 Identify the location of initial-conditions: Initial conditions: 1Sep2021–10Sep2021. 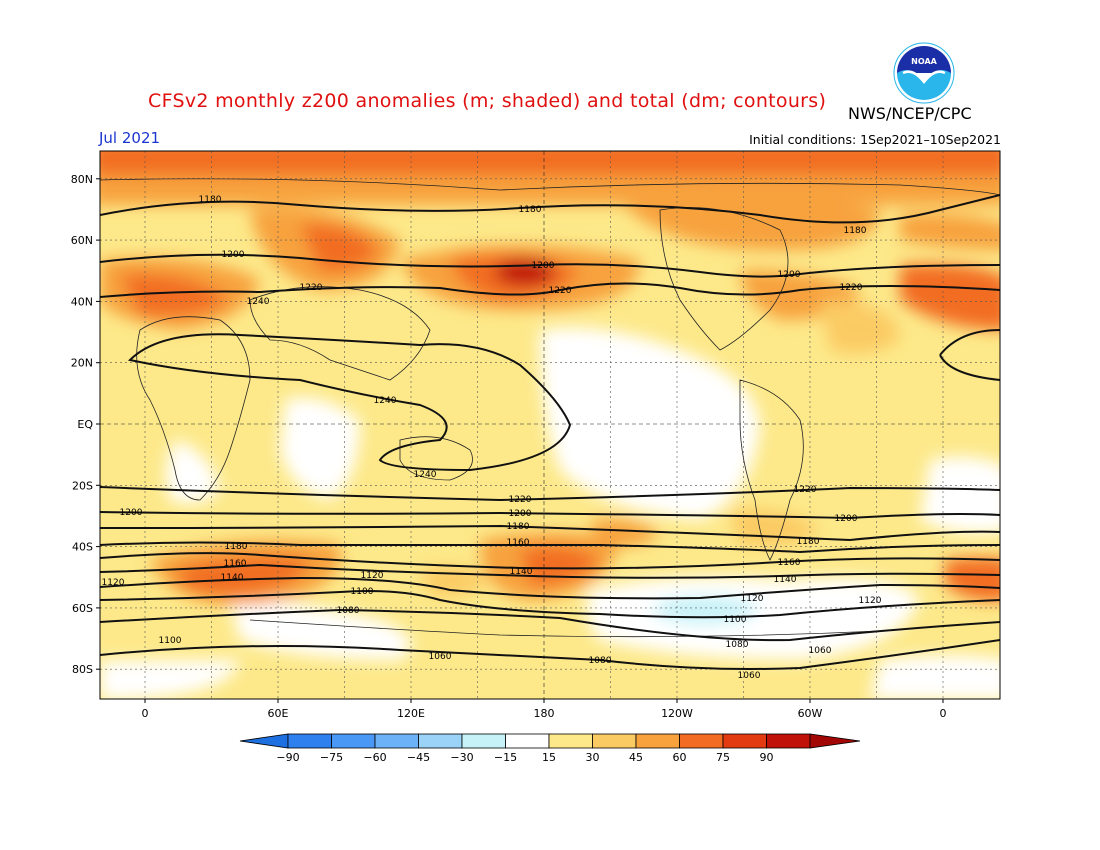
(875, 139).